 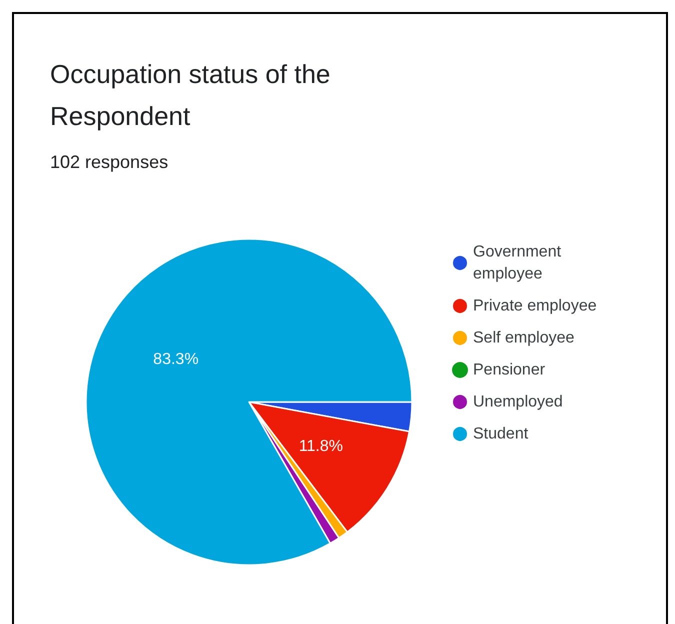 I want to click on chart-subtitle: 102 responses, so click(x=109, y=162).